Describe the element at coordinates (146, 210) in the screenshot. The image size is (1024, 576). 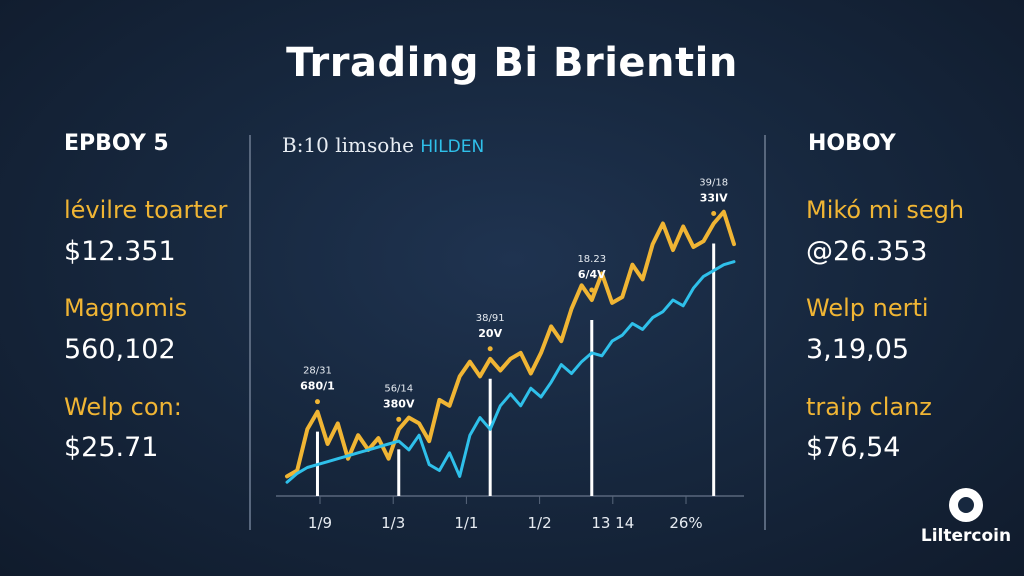
I see `left-stat-1-label: lévilre toarter` at that location.